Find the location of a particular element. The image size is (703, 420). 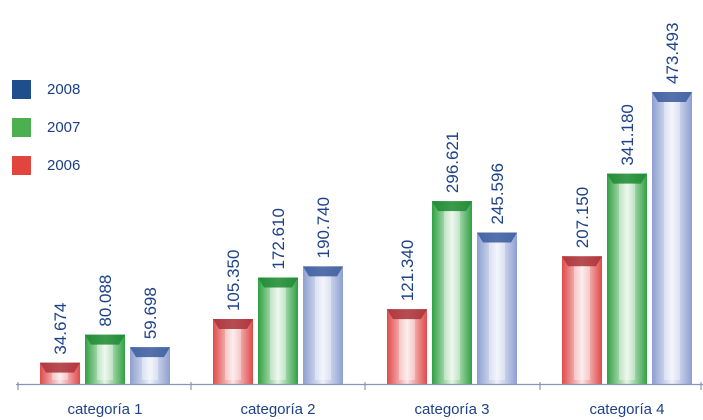

value-label-2007-cat3: 296.621 is located at coordinates (452, 162).